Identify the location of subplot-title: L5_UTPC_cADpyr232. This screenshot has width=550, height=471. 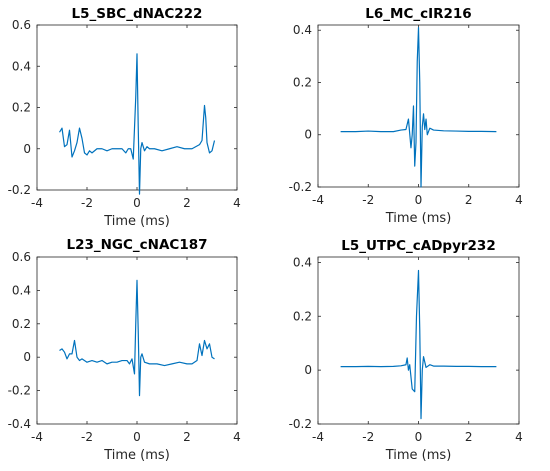
(418, 246).